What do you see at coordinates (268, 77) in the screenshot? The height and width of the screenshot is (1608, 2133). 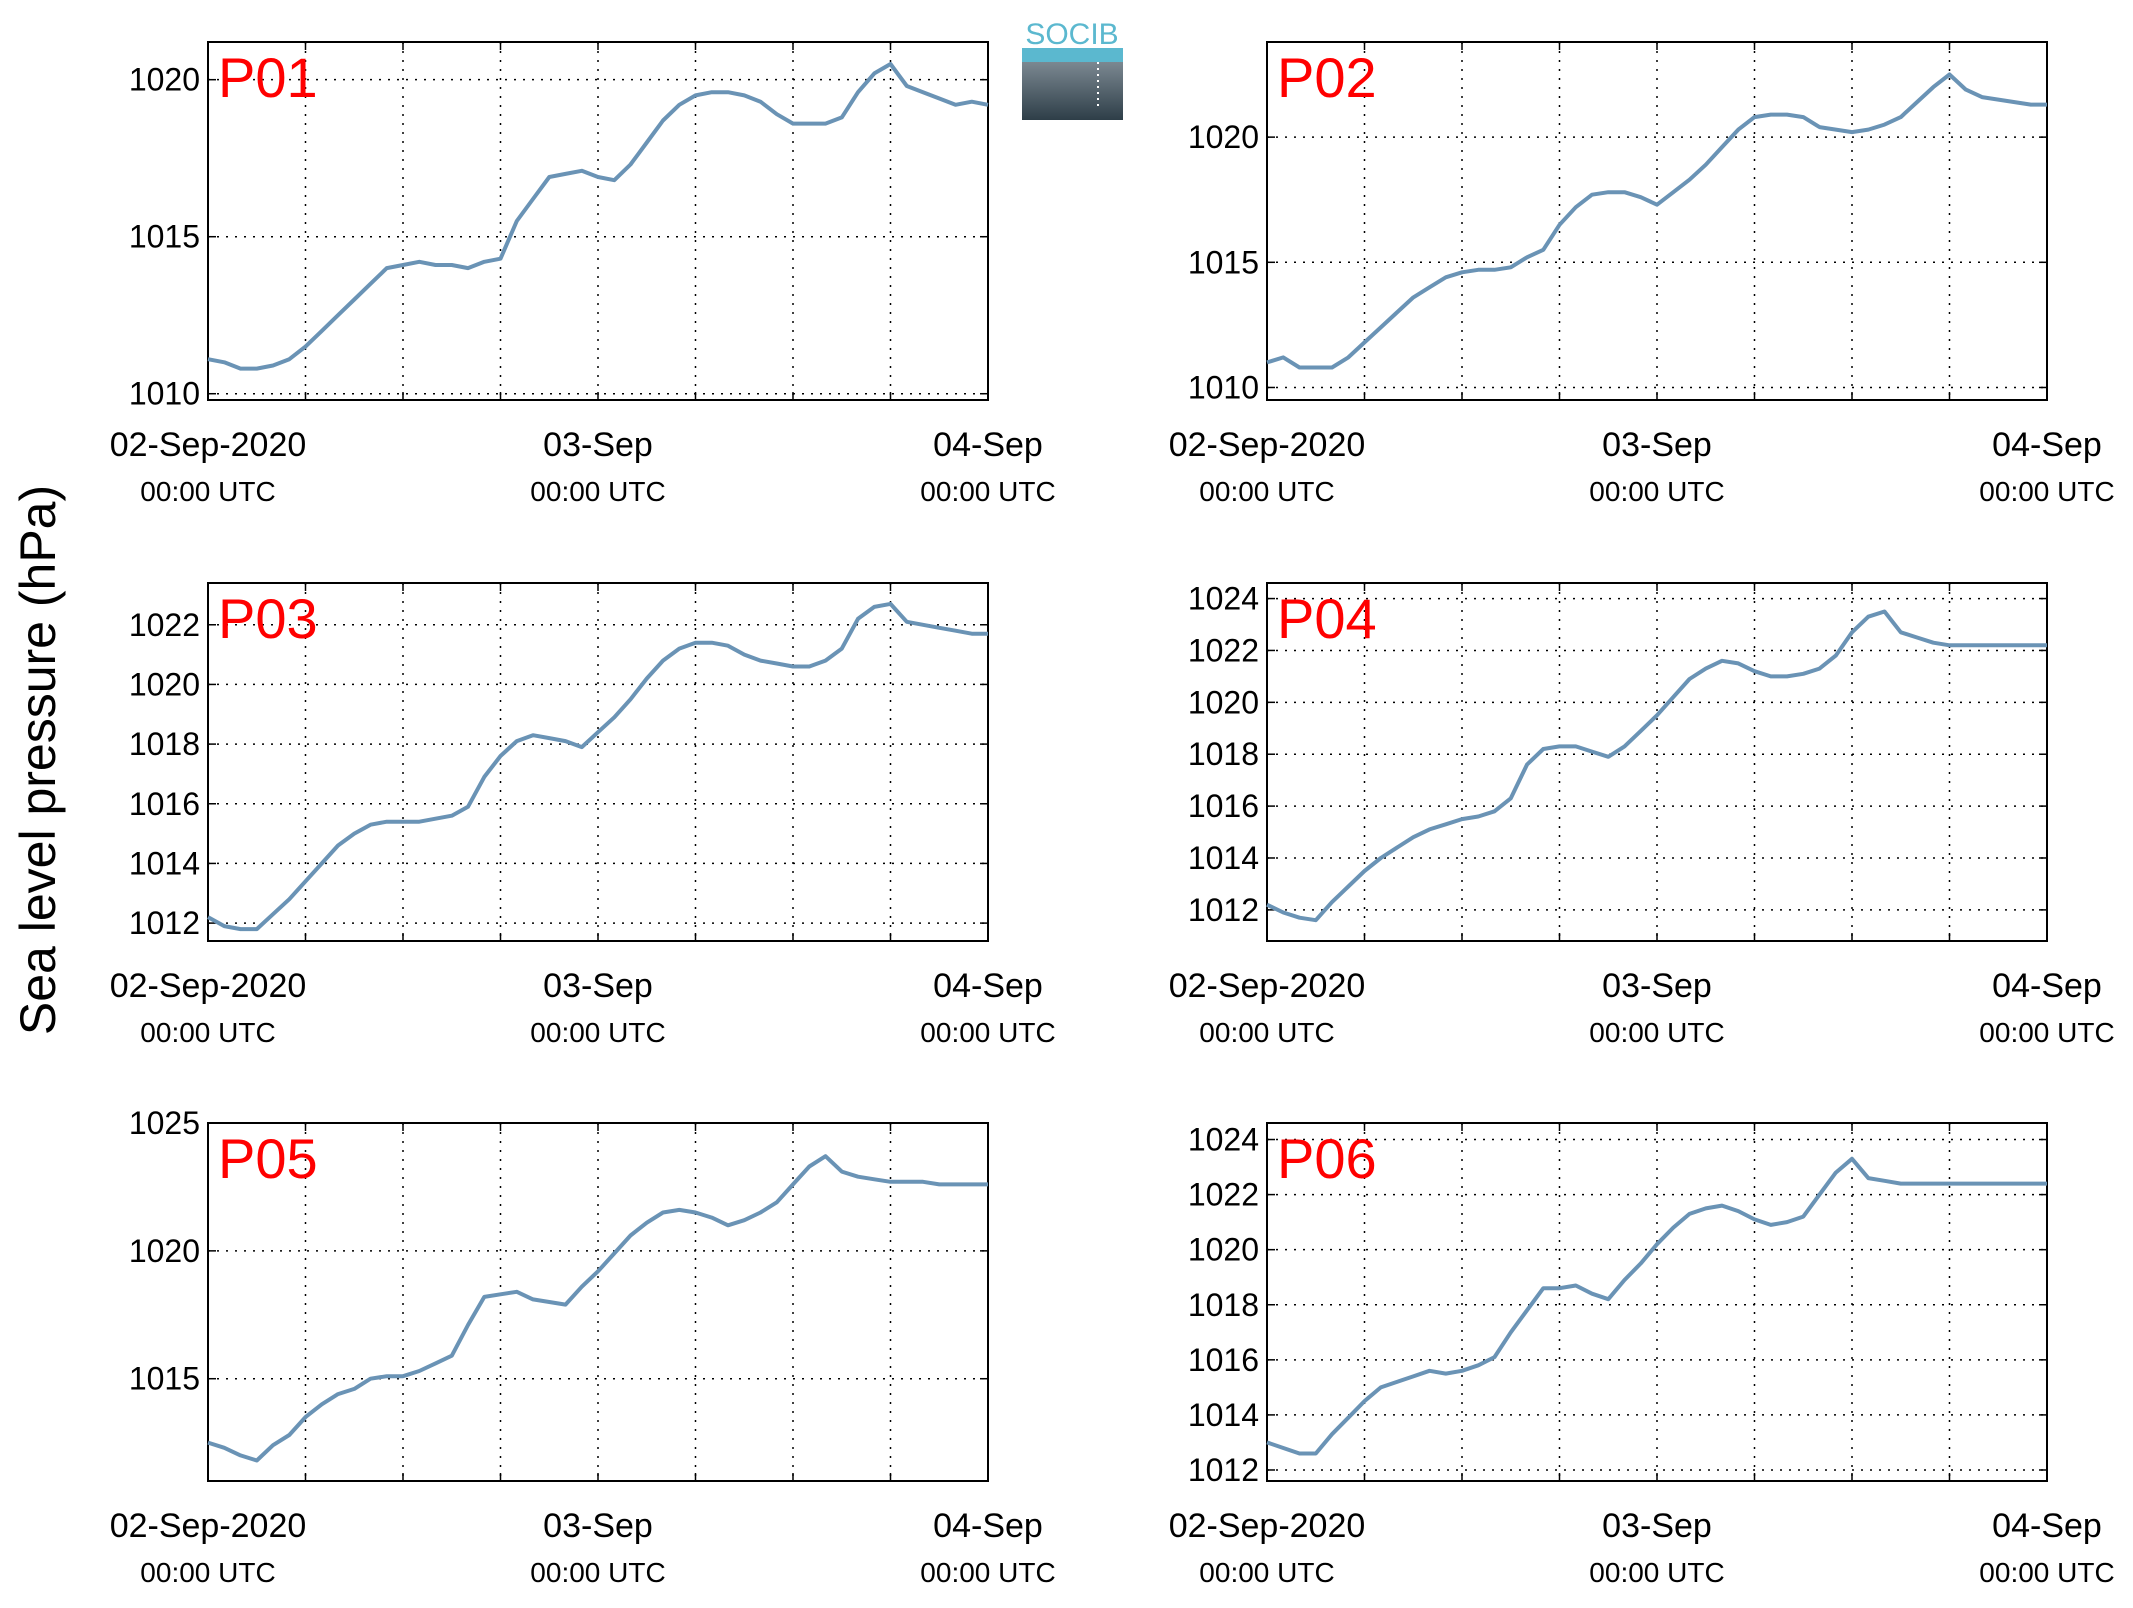 I see `panel-label: P01` at bounding box center [268, 77].